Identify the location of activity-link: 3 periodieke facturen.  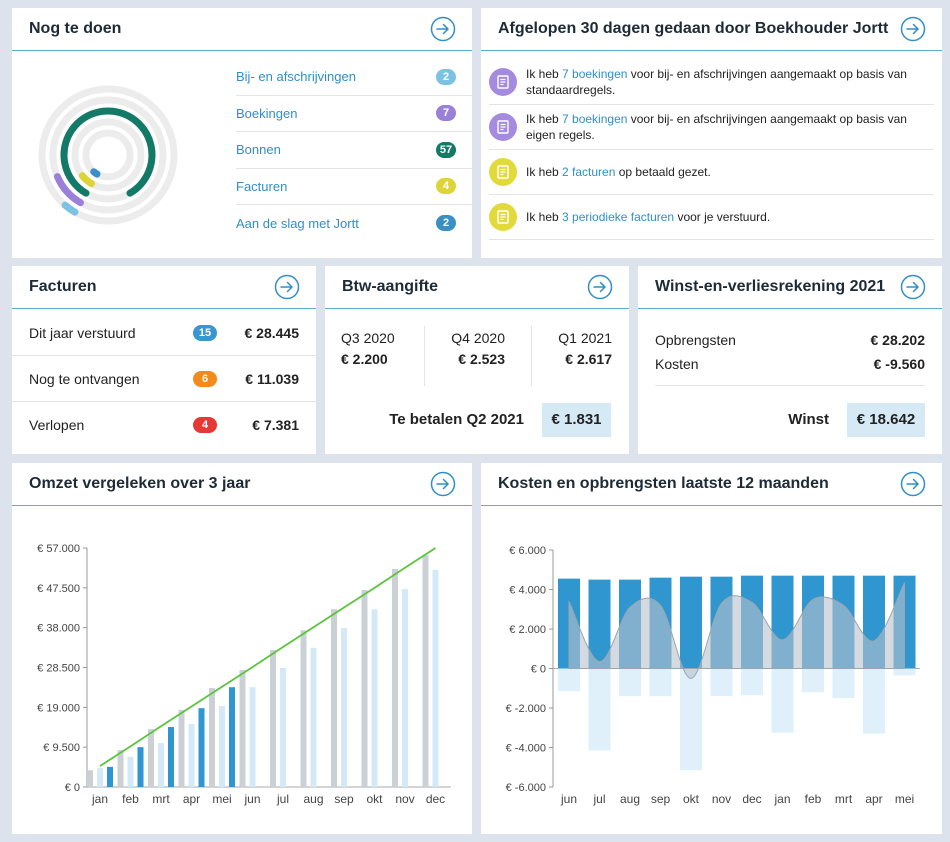
(618, 217).